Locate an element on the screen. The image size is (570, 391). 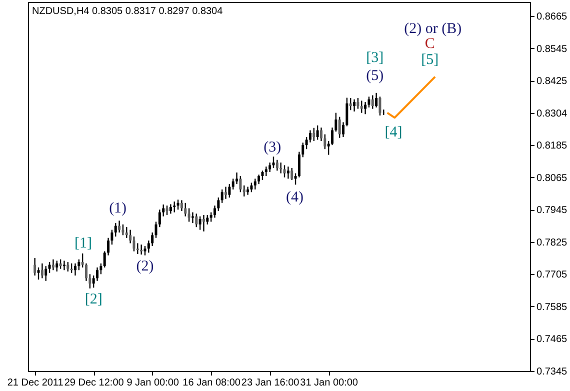
y-tick-label: 0.8304 is located at coordinates (552, 114).